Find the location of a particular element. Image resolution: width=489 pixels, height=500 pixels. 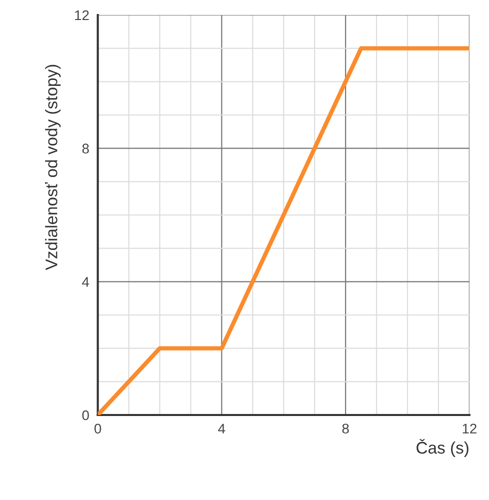

y-tick-label: 8 is located at coordinates (85, 149).